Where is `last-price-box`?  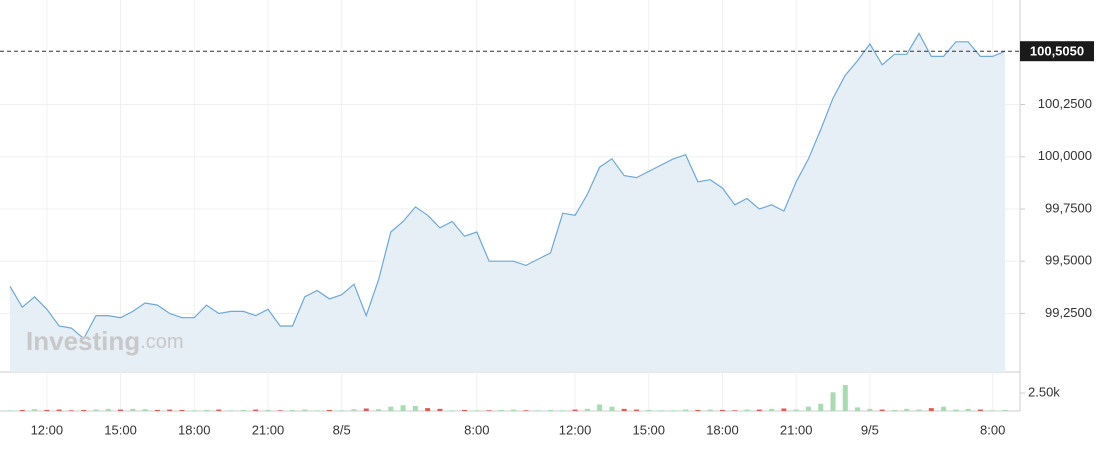
last-price-box is located at coordinates (1057, 51).